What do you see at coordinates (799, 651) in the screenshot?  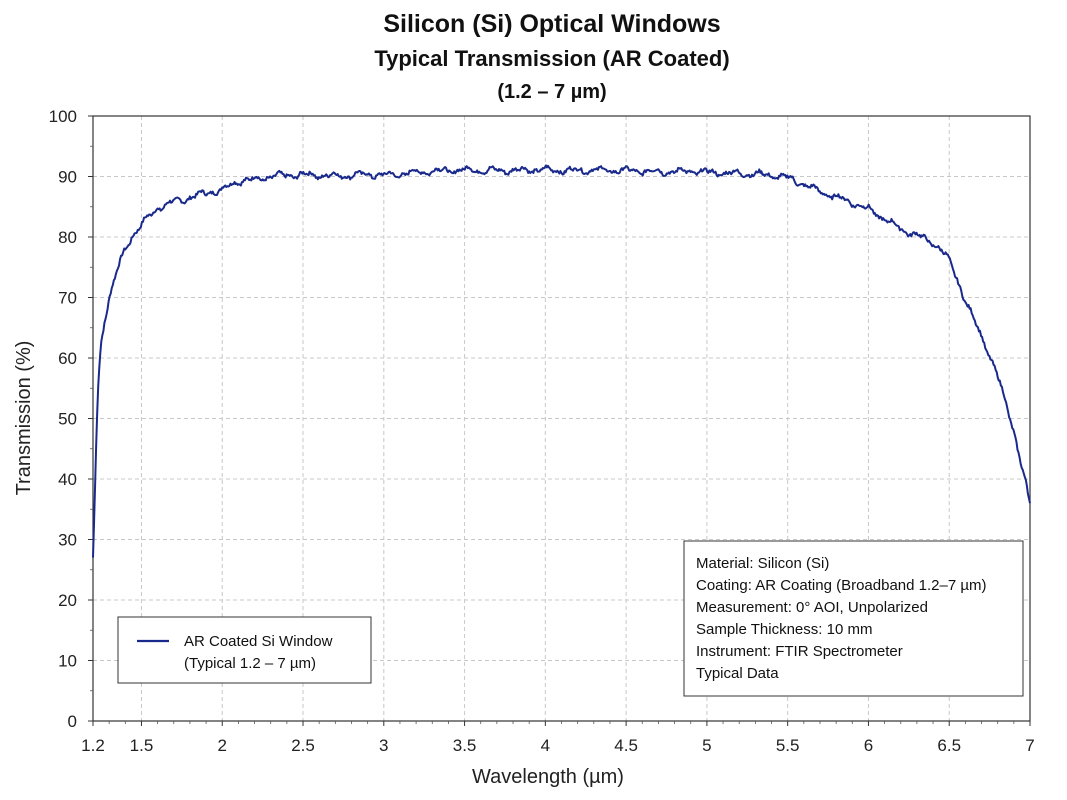 I see `info-instrument: Instrument: FTIR Spectrometer` at bounding box center [799, 651].